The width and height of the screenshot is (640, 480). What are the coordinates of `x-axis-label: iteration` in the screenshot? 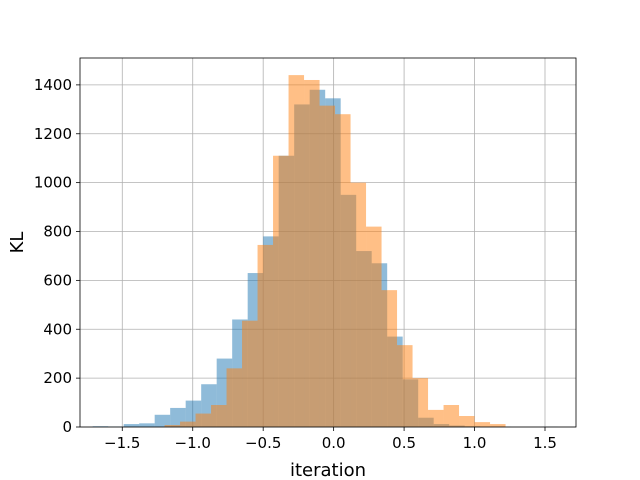 It's located at (328, 470).